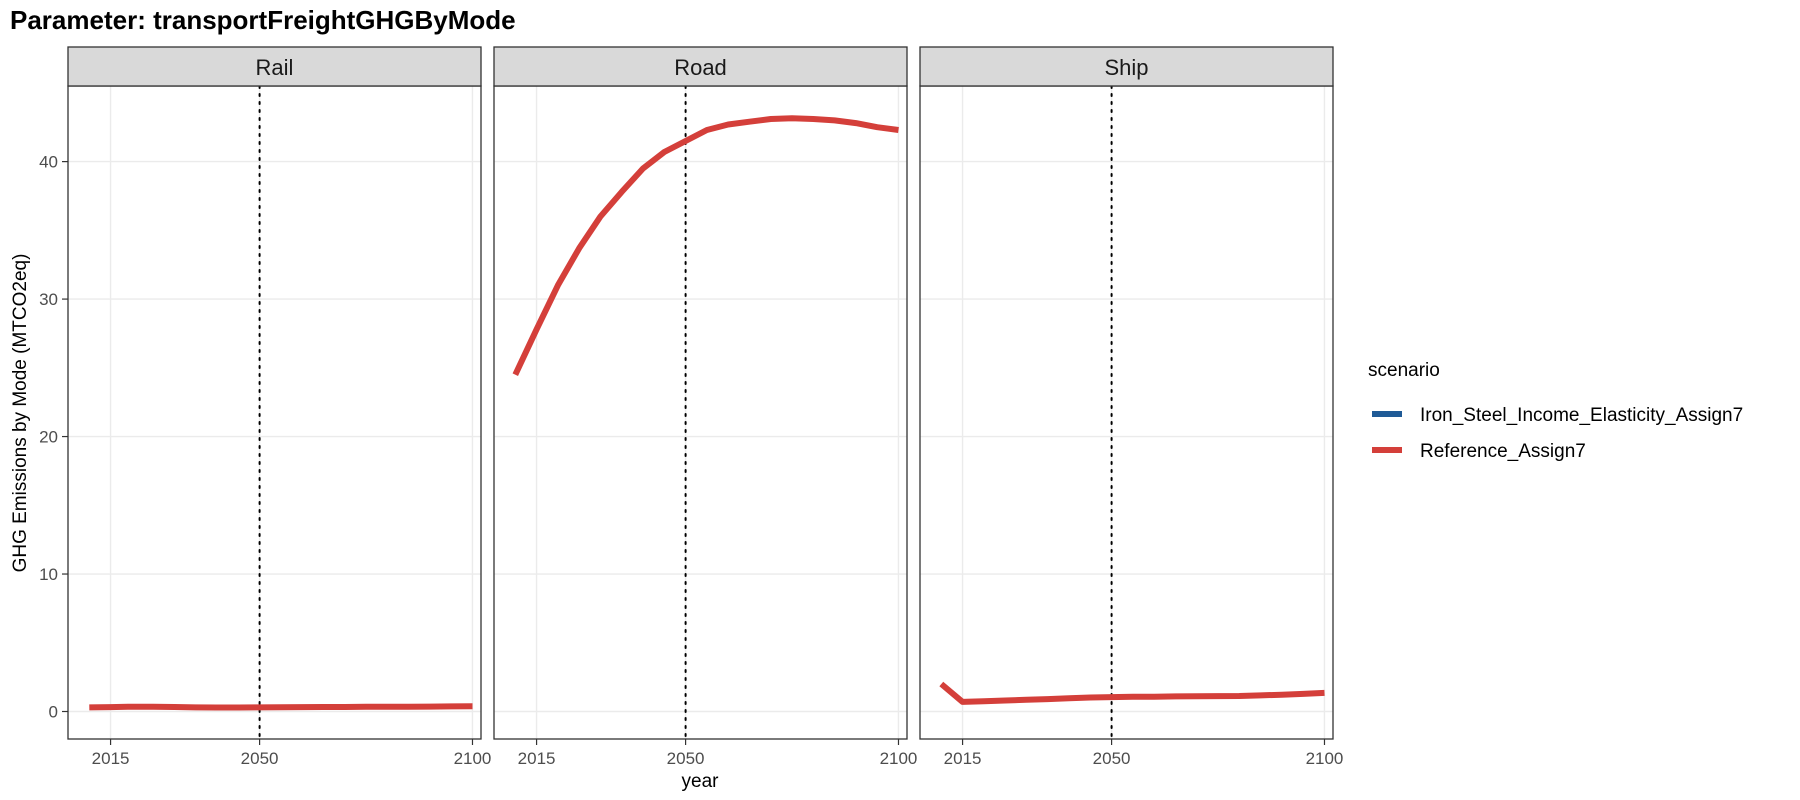 This screenshot has width=1800, height=800. Describe the element at coordinates (1581, 415) in the screenshot. I see `legend-label-0: Iron_Steel_Income_Elasticity_Assign7` at that location.